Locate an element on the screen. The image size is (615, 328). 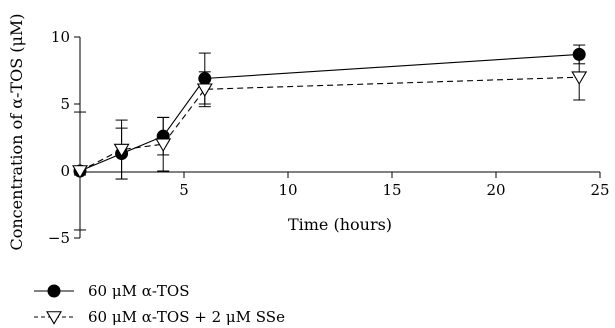
legend-label: 60 μM α-TOS is located at coordinates (139, 291).